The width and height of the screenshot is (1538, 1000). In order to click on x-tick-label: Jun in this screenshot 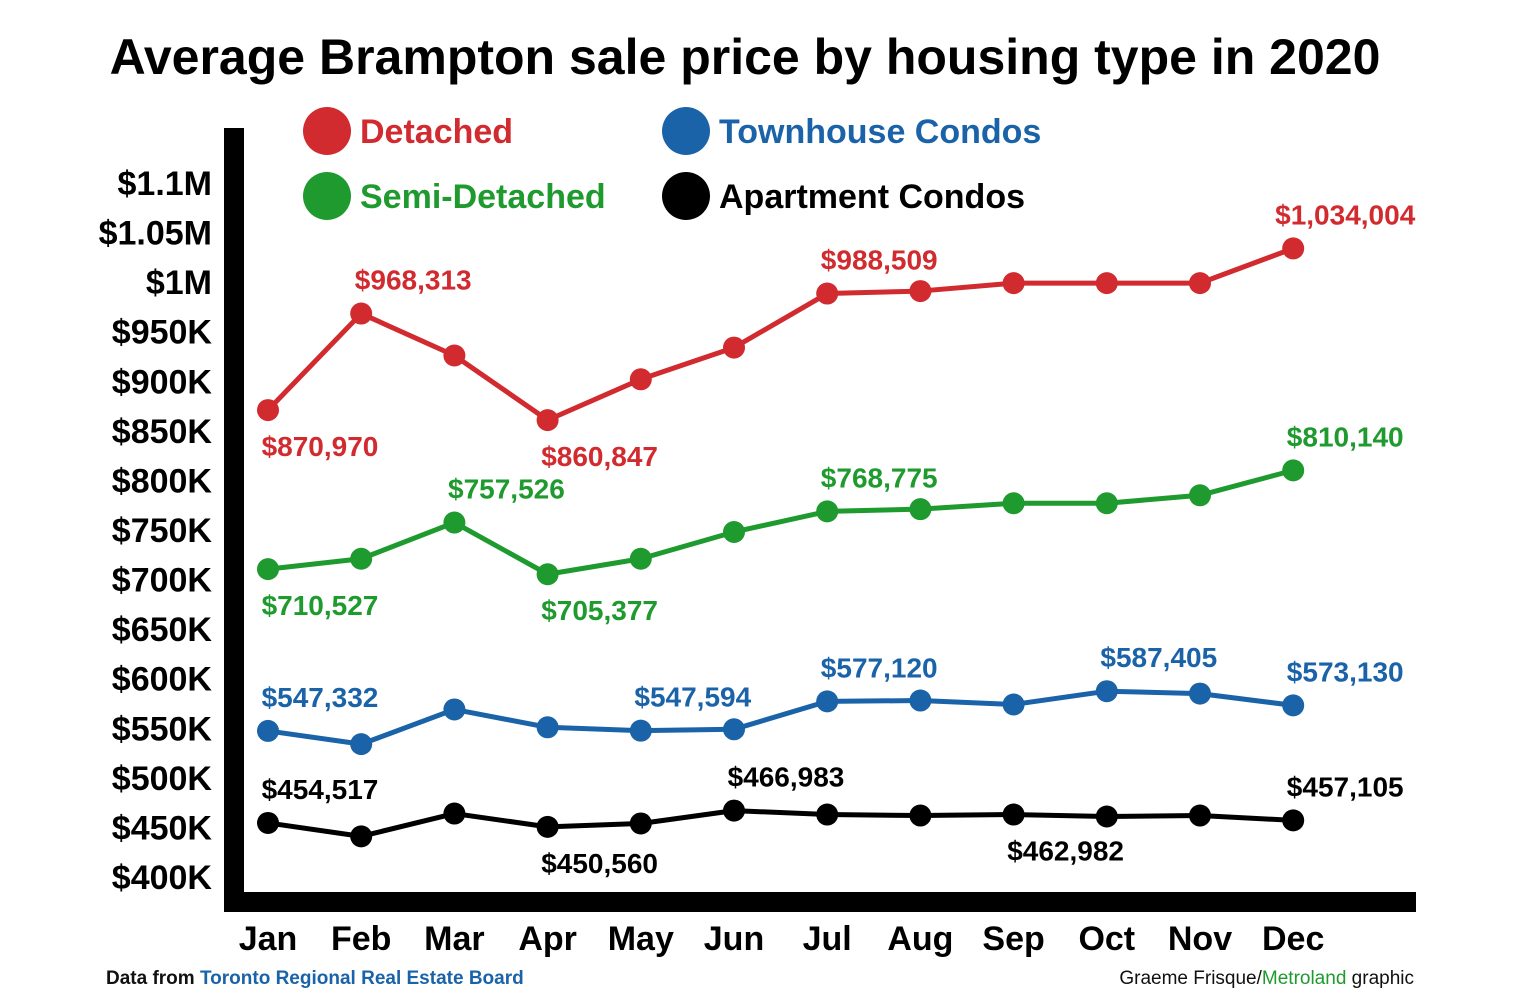, I will do `click(734, 939)`.